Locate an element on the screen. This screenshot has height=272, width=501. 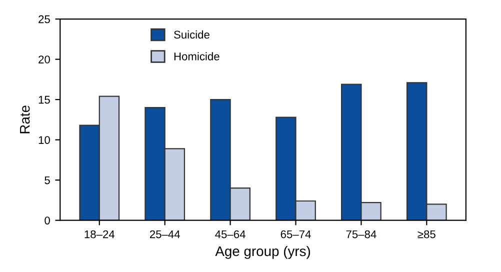
x-tick-label: 45–64 is located at coordinates (230, 234).